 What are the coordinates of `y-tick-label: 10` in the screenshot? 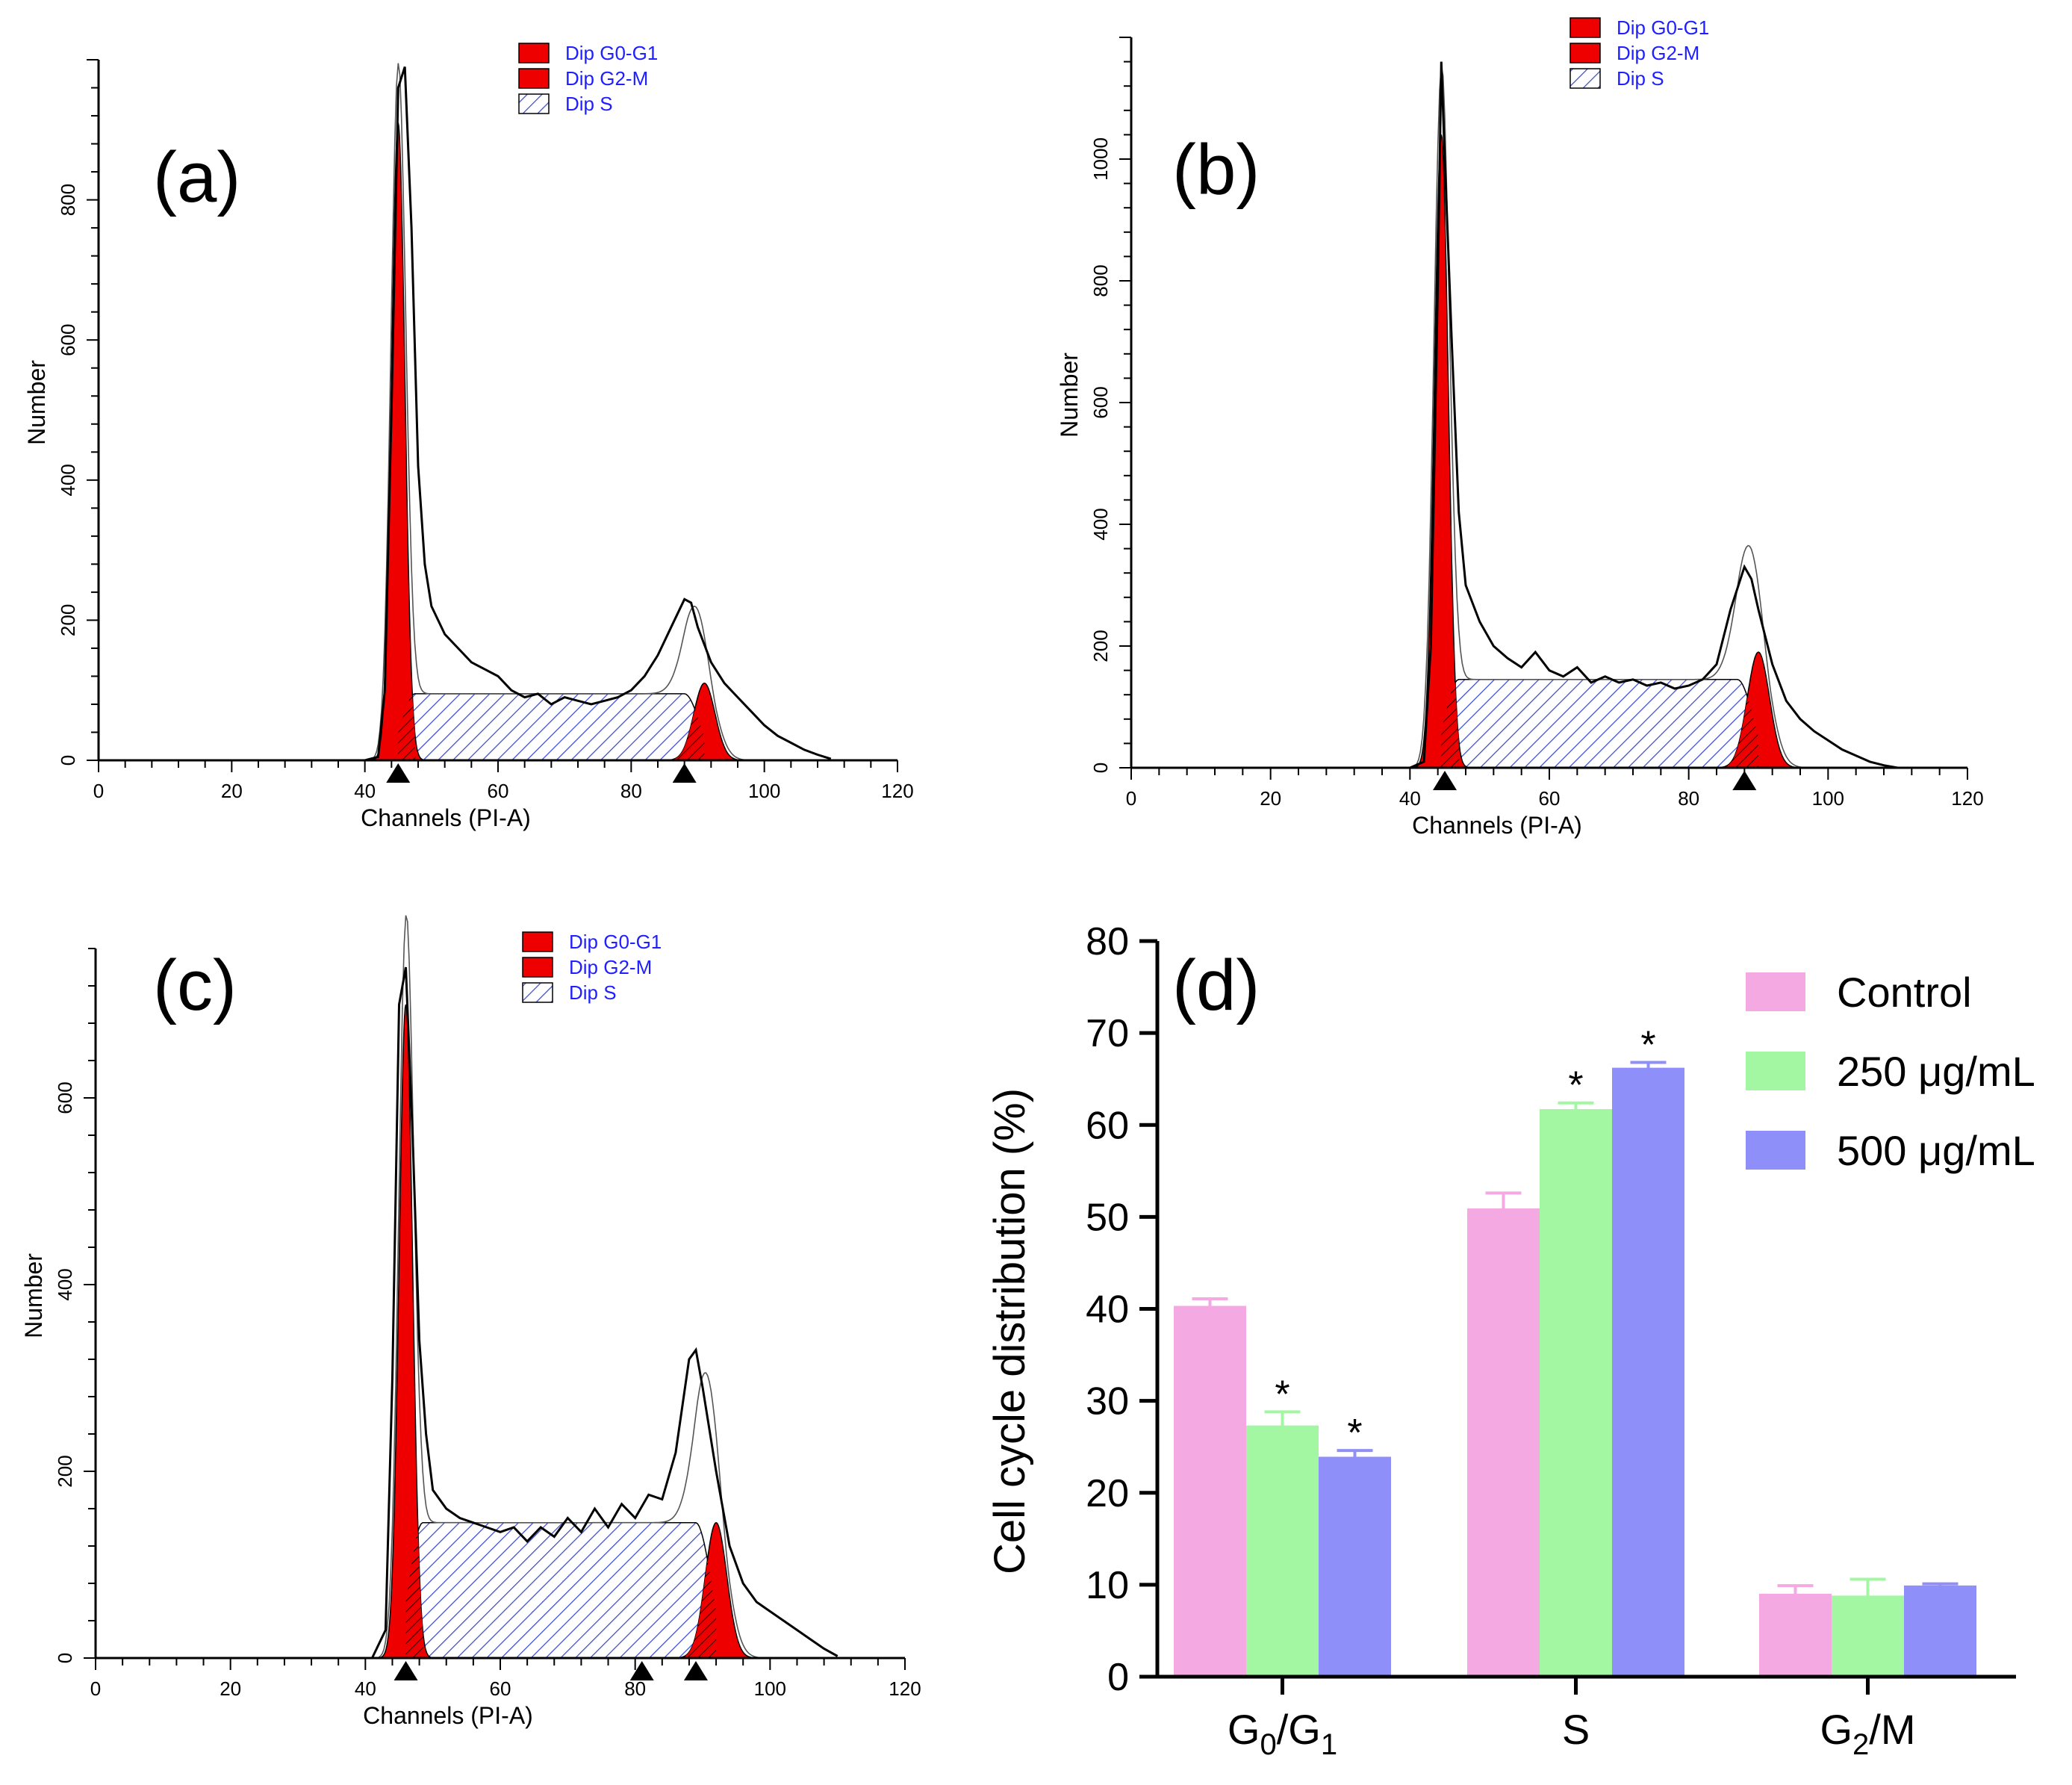 It's located at (1107, 1585).